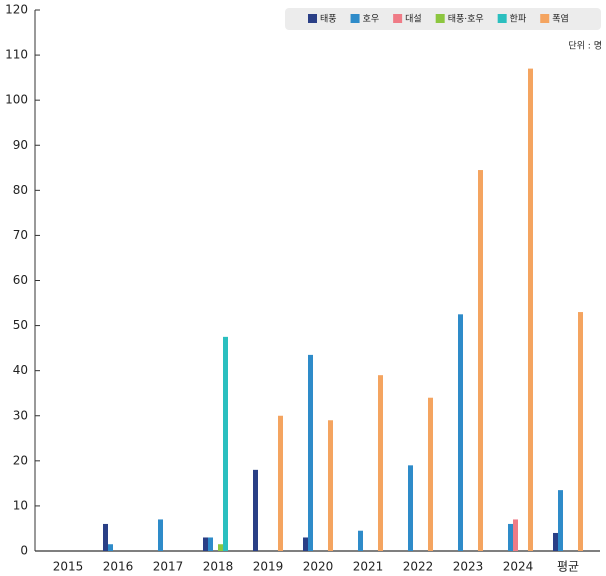 Image resolution: width=606 pixels, height=576 pixels. What do you see at coordinates (418, 567) in the screenshot?
I see `x-tick-label: 2022` at bounding box center [418, 567].